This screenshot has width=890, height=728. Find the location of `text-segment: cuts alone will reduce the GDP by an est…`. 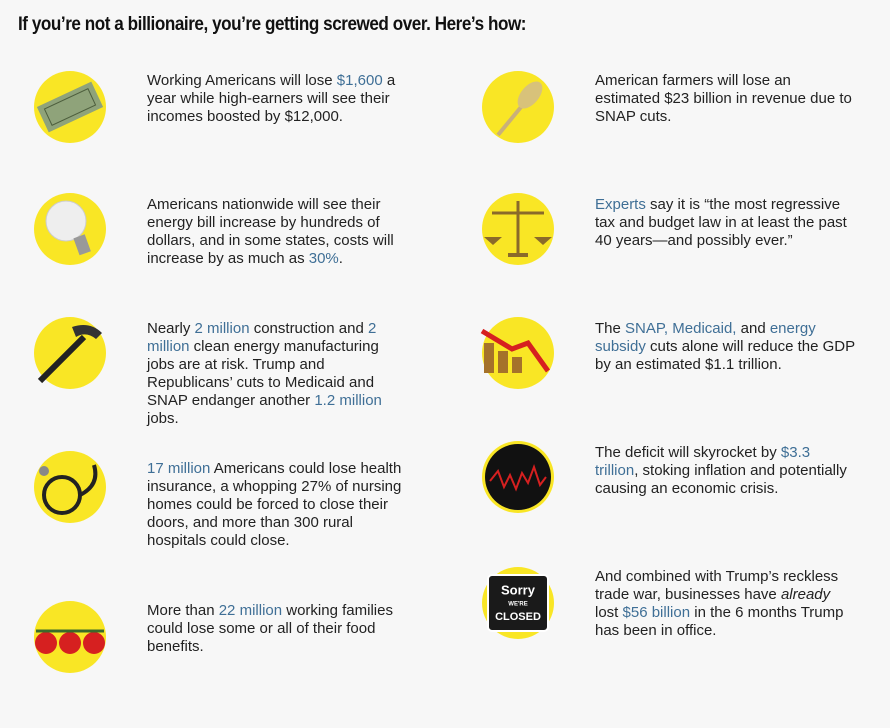

text-segment: cuts alone will reduce the GDP by an est… is located at coordinates (725, 355).